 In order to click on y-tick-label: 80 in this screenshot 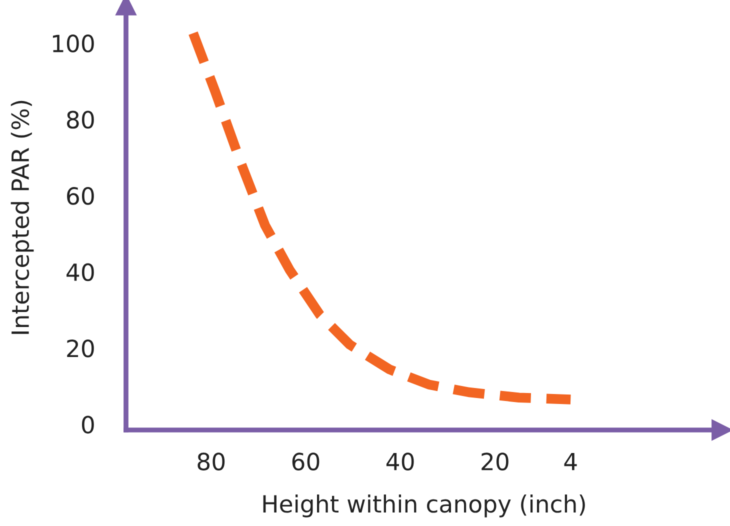, I will do `click(80, 119)`.